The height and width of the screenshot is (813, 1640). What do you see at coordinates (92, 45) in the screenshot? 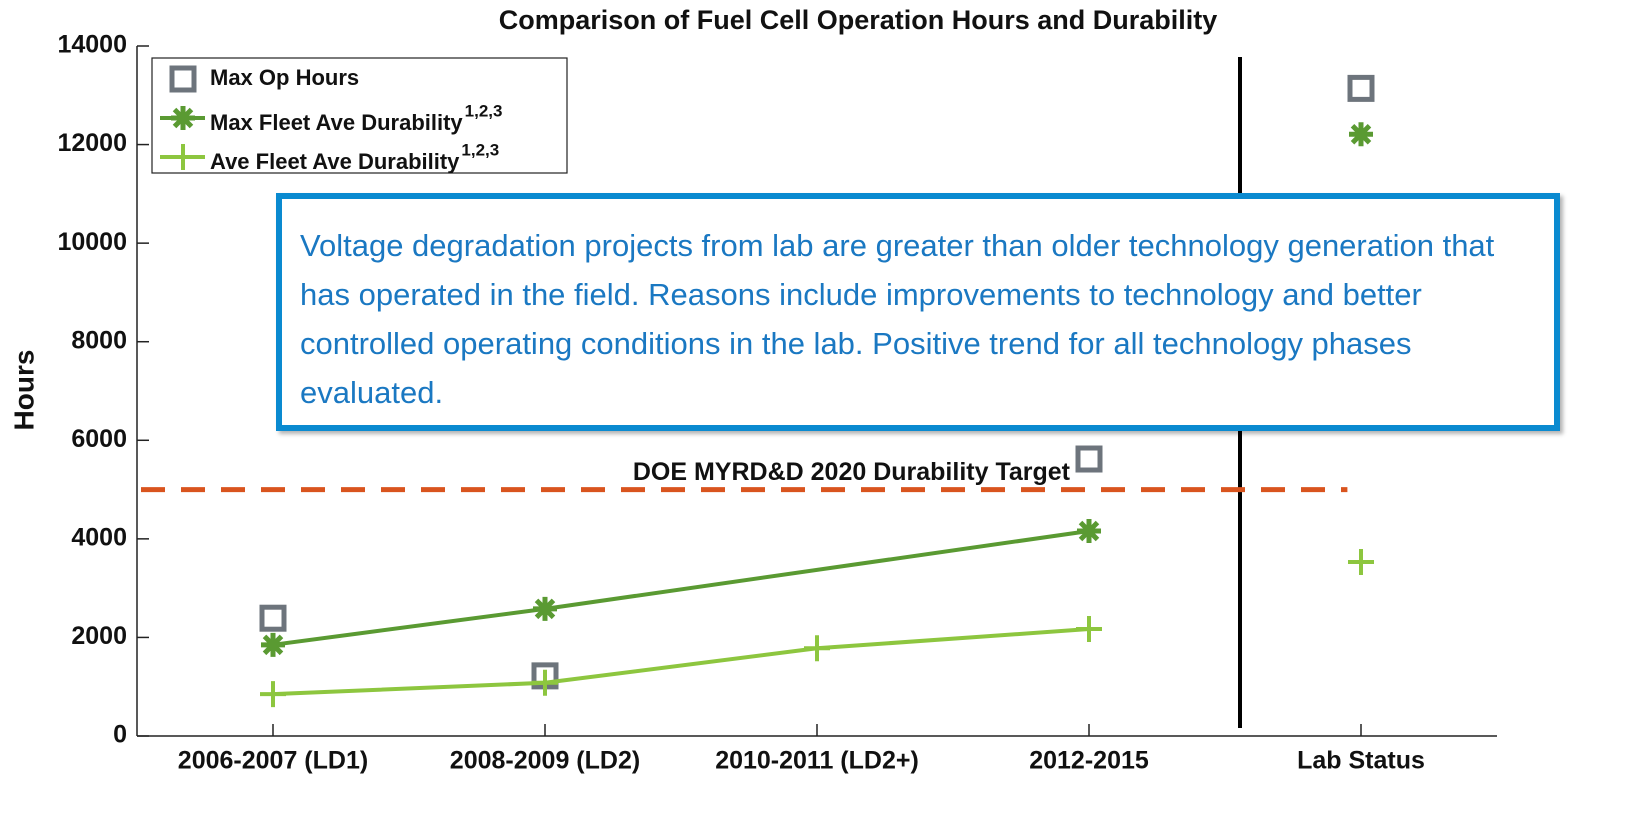
I see `y-tick-label: 14000` at bounding box center [92, 45].